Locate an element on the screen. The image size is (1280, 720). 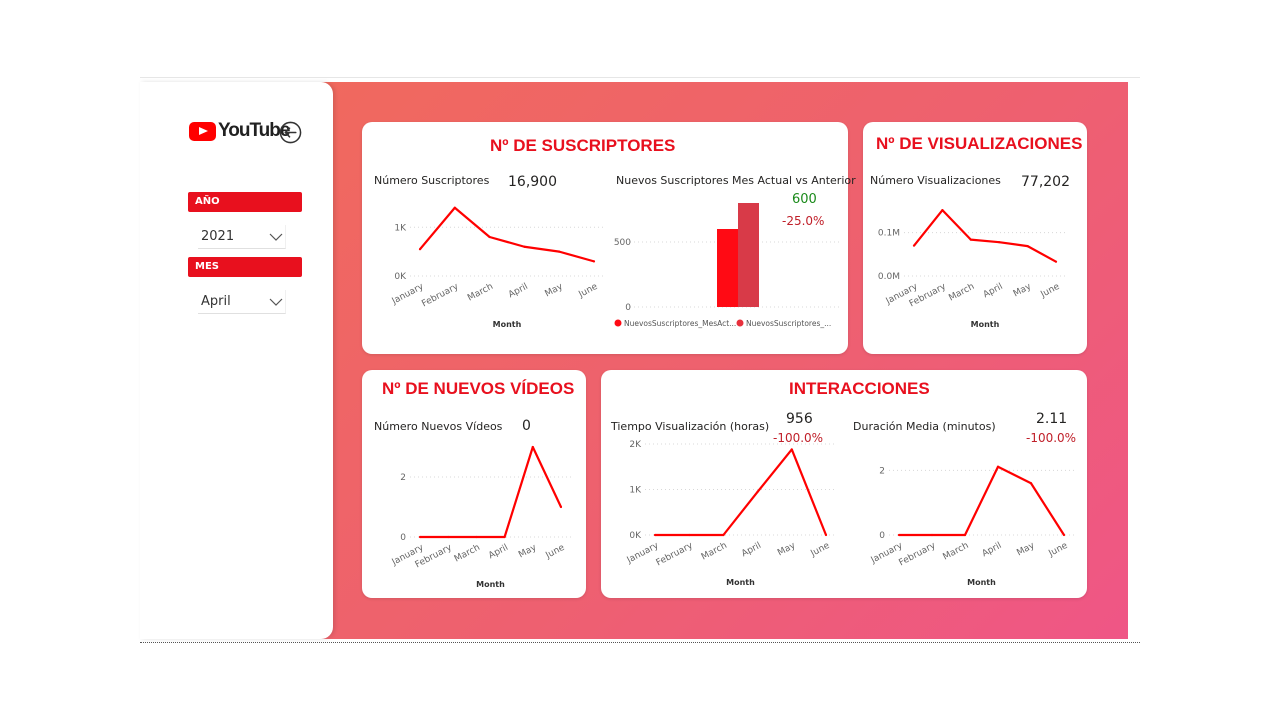
y-tick-label: 0.1M is located at coordinates (889, 234).